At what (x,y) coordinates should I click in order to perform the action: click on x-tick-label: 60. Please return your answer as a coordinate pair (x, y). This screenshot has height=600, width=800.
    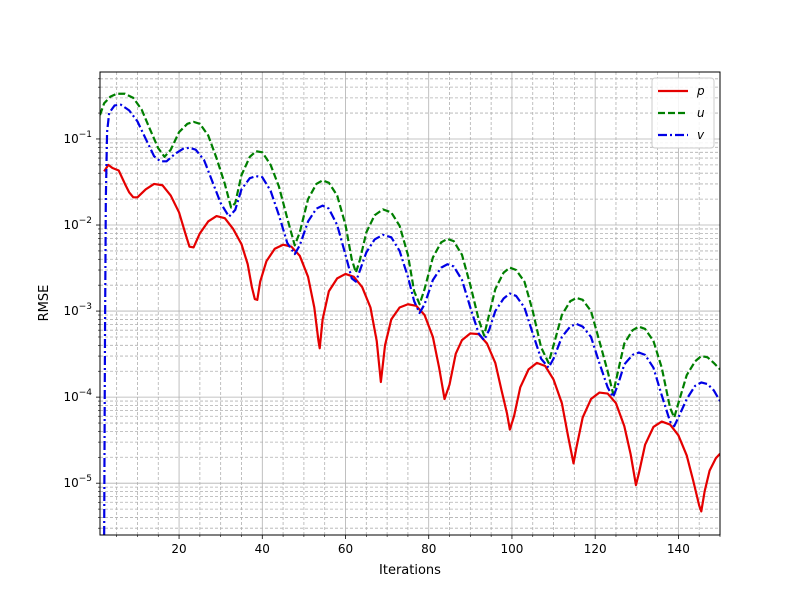
    Looking at the image, I should click on (345, 549).